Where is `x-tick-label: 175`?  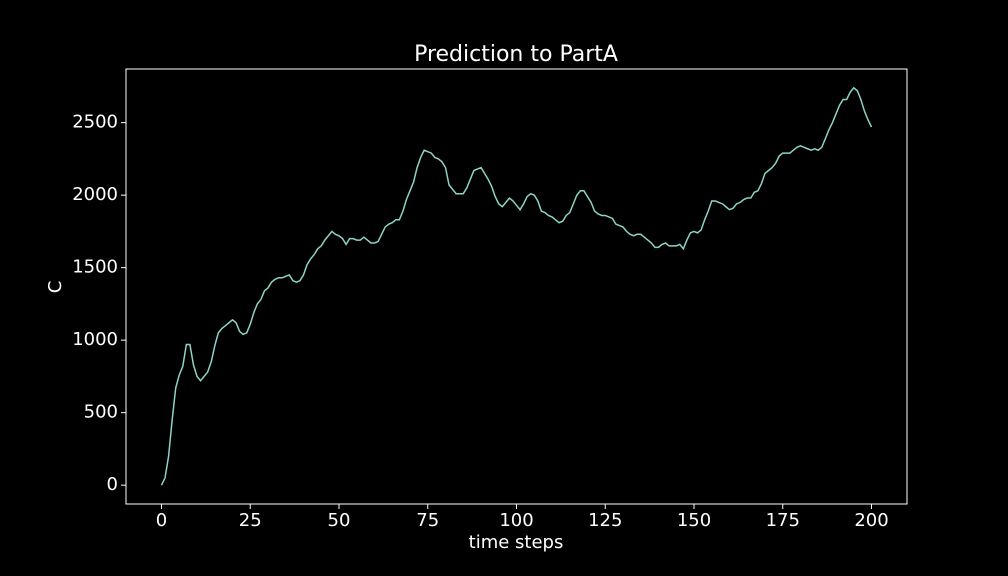 x-tick-label: 175 is located at coordinates (783, 520).